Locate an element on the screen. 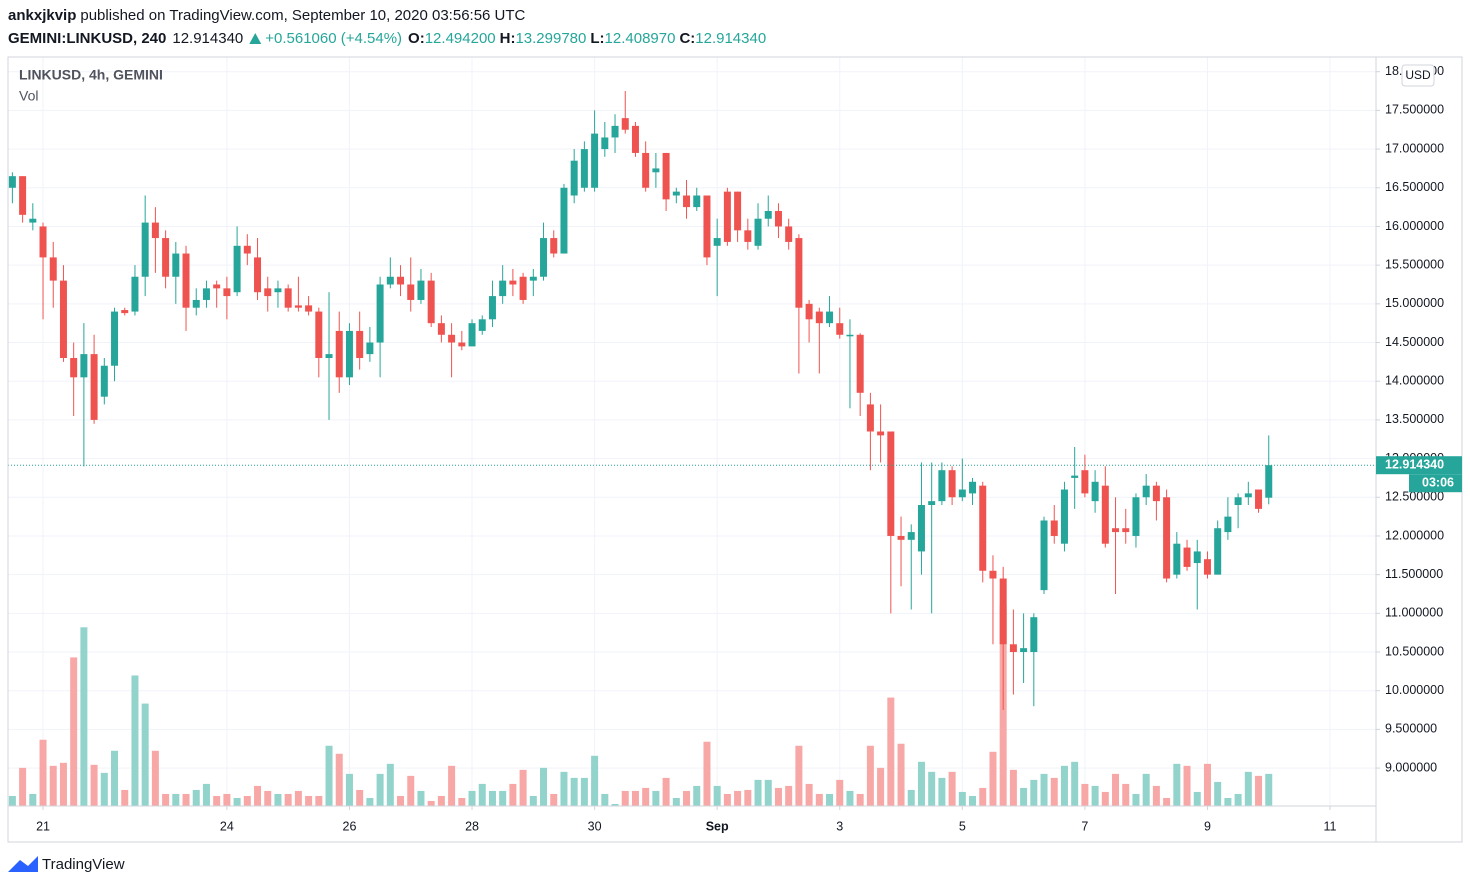  currency: USD is located at coordinates (1418, 75).